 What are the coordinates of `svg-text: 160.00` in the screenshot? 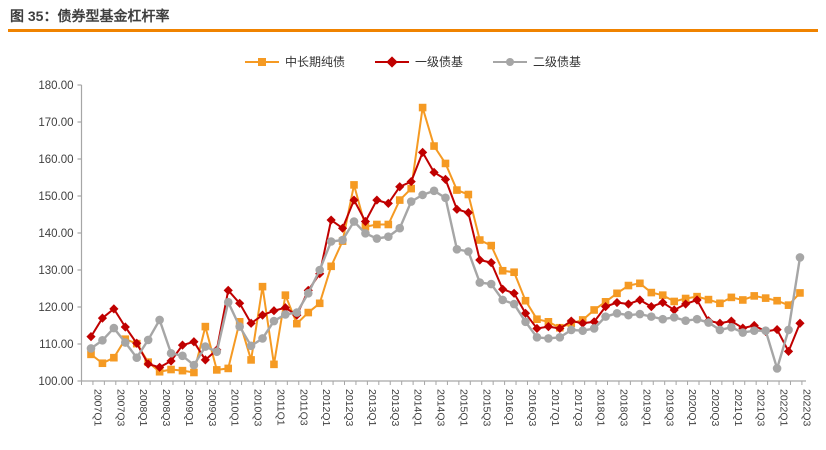 It's located at (55, 160).